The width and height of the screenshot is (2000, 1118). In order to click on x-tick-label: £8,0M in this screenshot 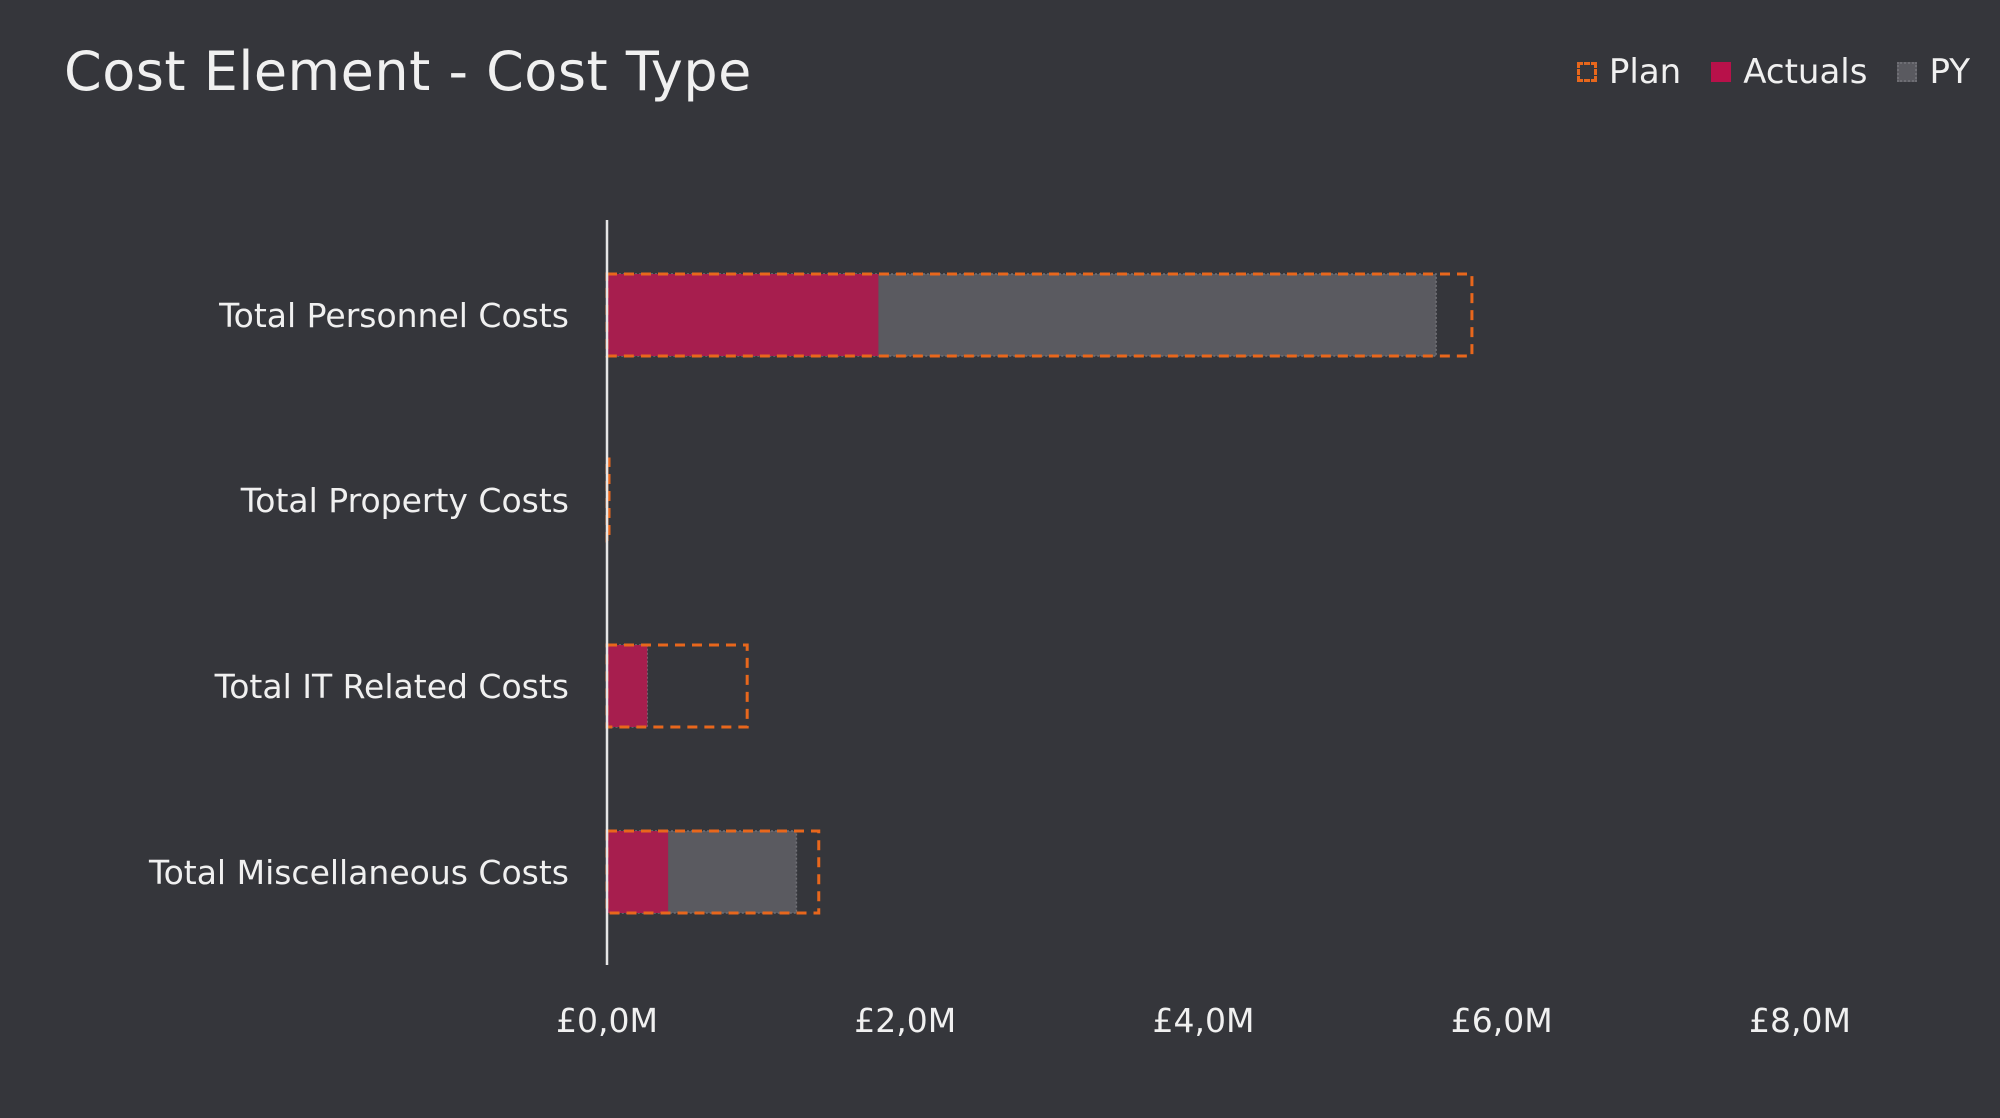, I will do `click(1800, 1020)`.